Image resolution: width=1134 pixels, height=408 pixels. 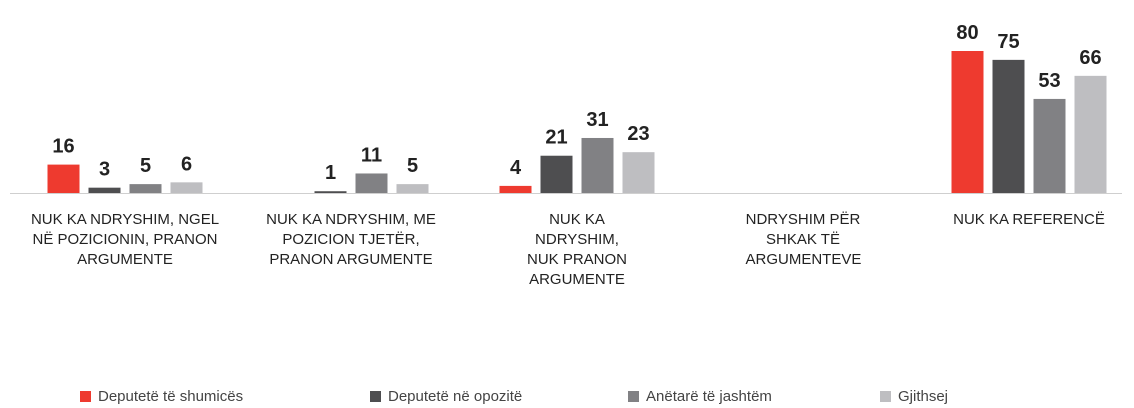 What do you see at coordinates (803, 239) in the screenshot?
I see `x-tick-label: NDRYSHIM PËR SHKAK TË ARGUMENTEVE` at bounding box center [803, 239].